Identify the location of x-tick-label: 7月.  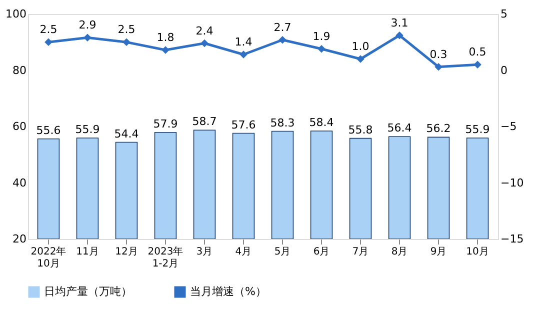
(360, 252).